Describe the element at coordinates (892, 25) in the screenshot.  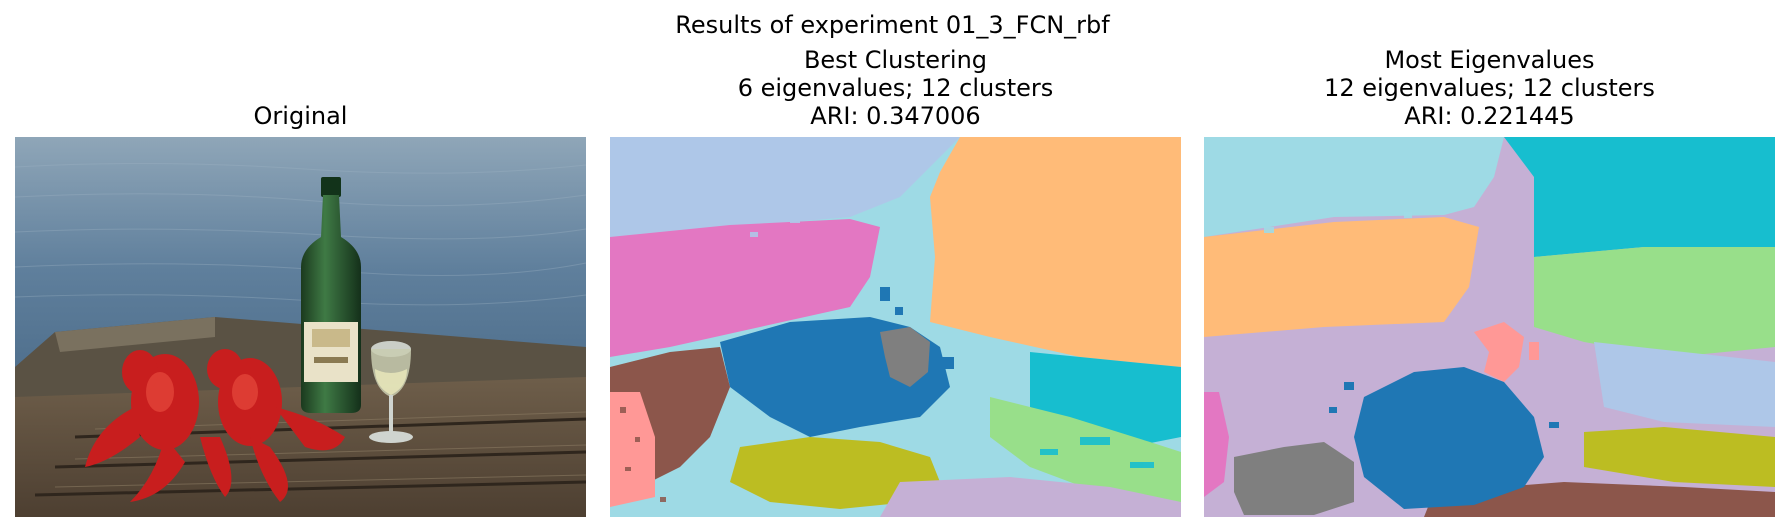
I see `figure-suptitle: Results of experiment 01_3_FCN_rbf` at that location.